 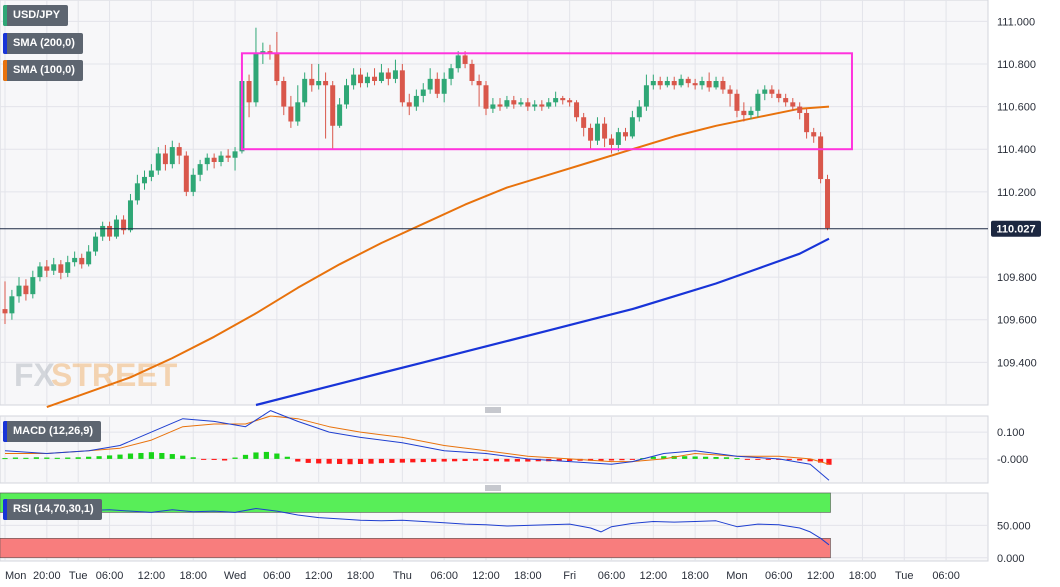 I want to click on legend-macd: MACD (12,26,9), so click(x=52, y=431).